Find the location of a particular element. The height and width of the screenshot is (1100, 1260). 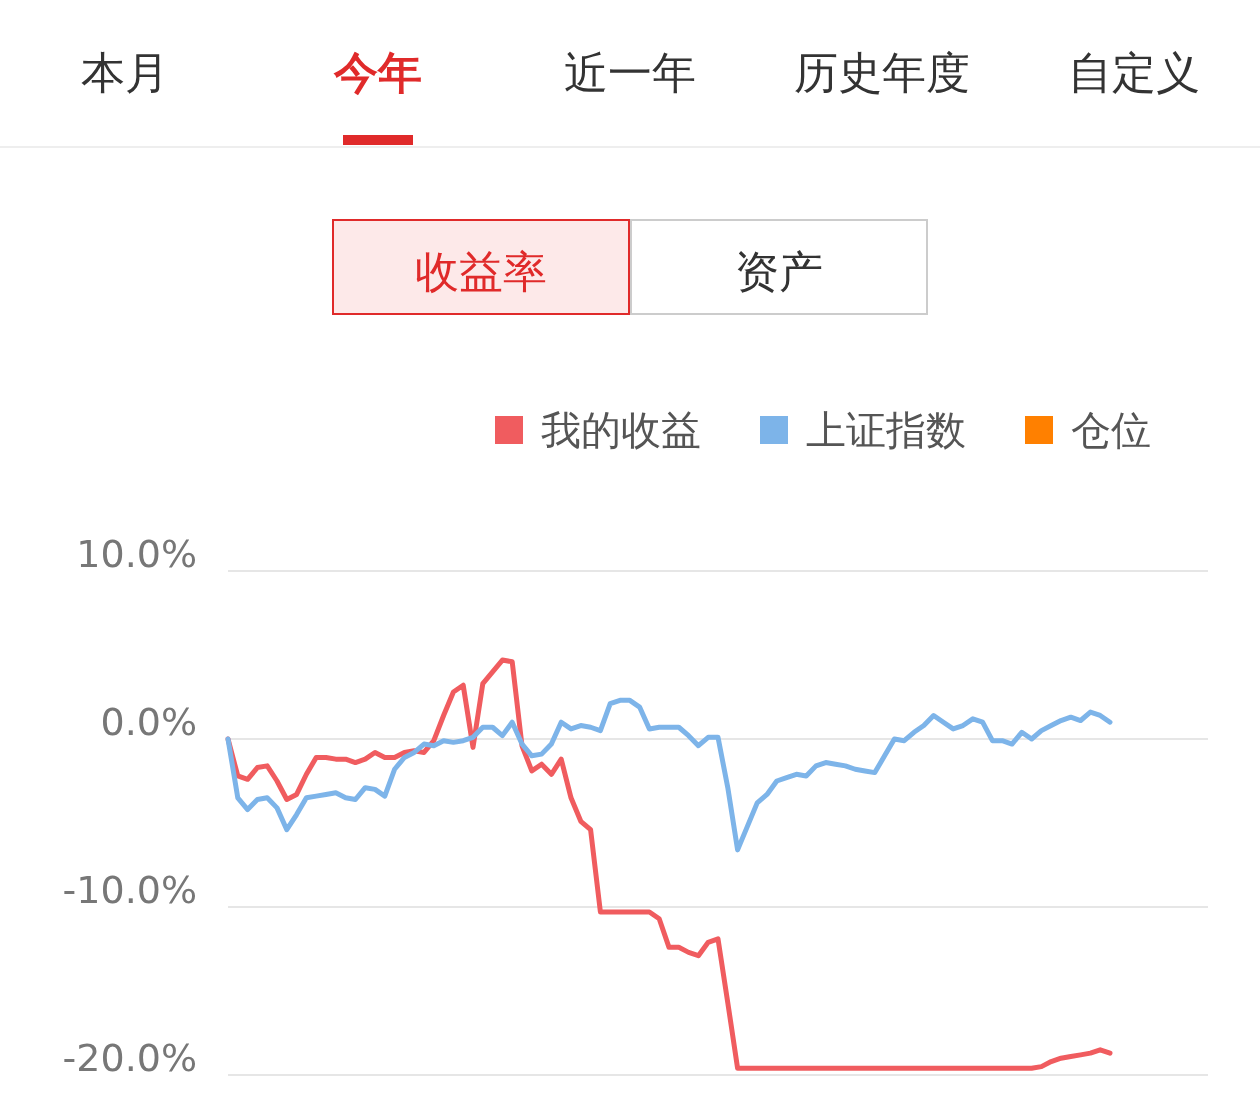

text: 资产 is located at coordinates (779, 271).